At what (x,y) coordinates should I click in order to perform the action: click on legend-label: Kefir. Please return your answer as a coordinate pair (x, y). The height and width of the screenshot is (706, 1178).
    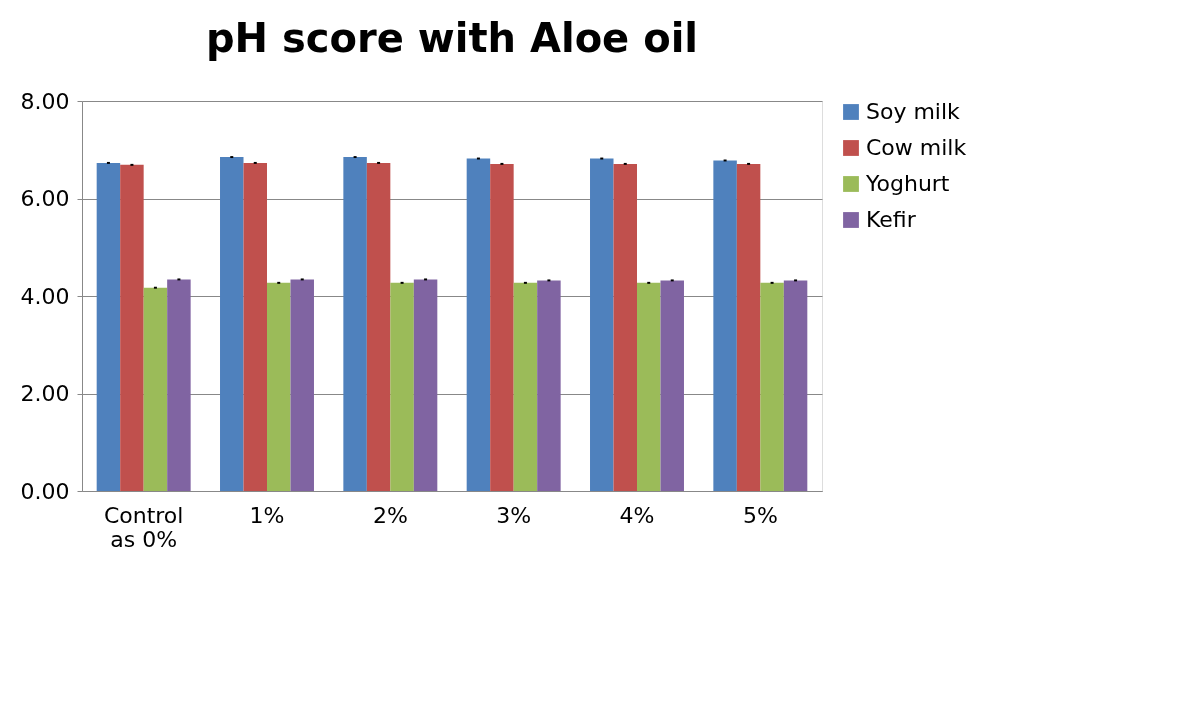
    Looking at the image, I should click on (891, 219).